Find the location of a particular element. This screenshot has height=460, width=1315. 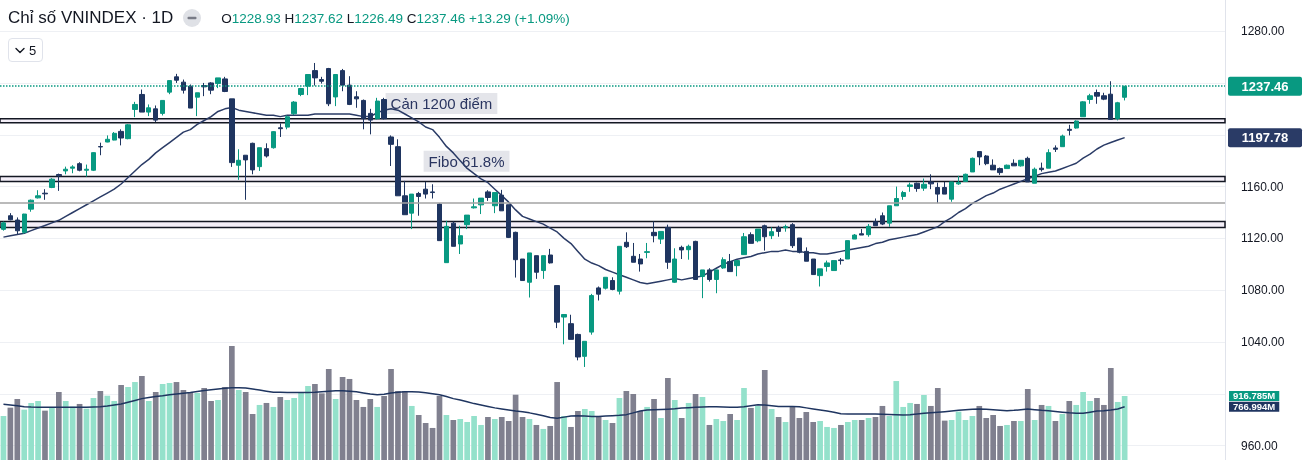

y-tick-label: 960.00 is located at coordinates (1260, 445).